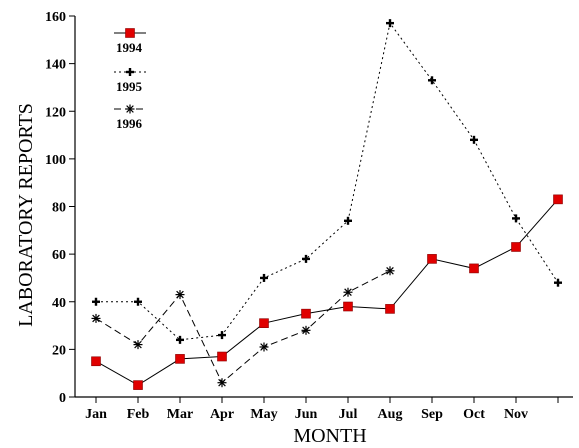 Image resolution: width=579 pixels, height=448 pixels. Describe the element at coordinates (96, 414) in the screenshot. I see `x-tick-label: Jan` at that location.